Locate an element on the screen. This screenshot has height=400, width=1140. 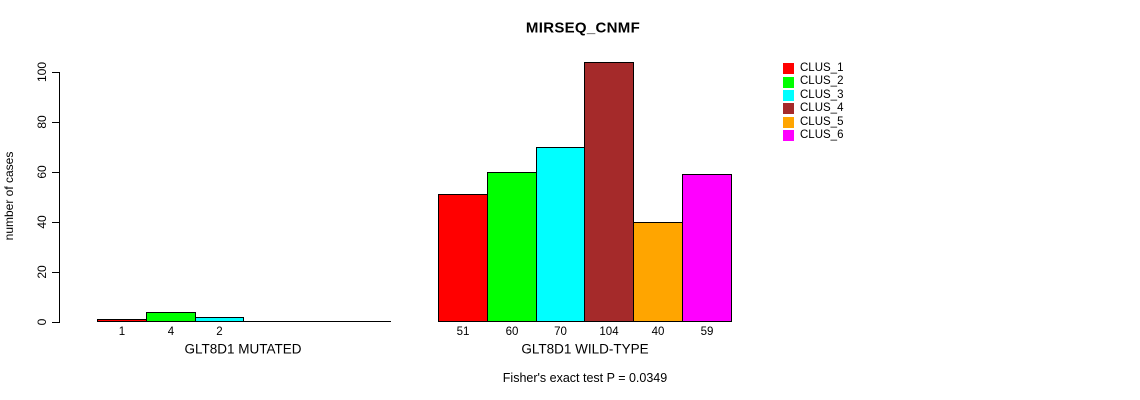
chart-title: MIRSEQ_CNMF is located at coordinates (583, 28).